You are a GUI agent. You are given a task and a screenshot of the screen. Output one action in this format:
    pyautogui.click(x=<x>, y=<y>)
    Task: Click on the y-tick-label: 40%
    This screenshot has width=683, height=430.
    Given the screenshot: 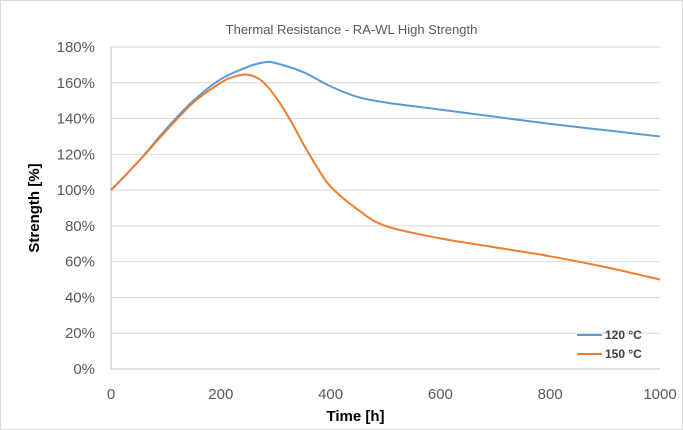 What is the action you would take?
    pyautogui.click(x=80, y=297)
    